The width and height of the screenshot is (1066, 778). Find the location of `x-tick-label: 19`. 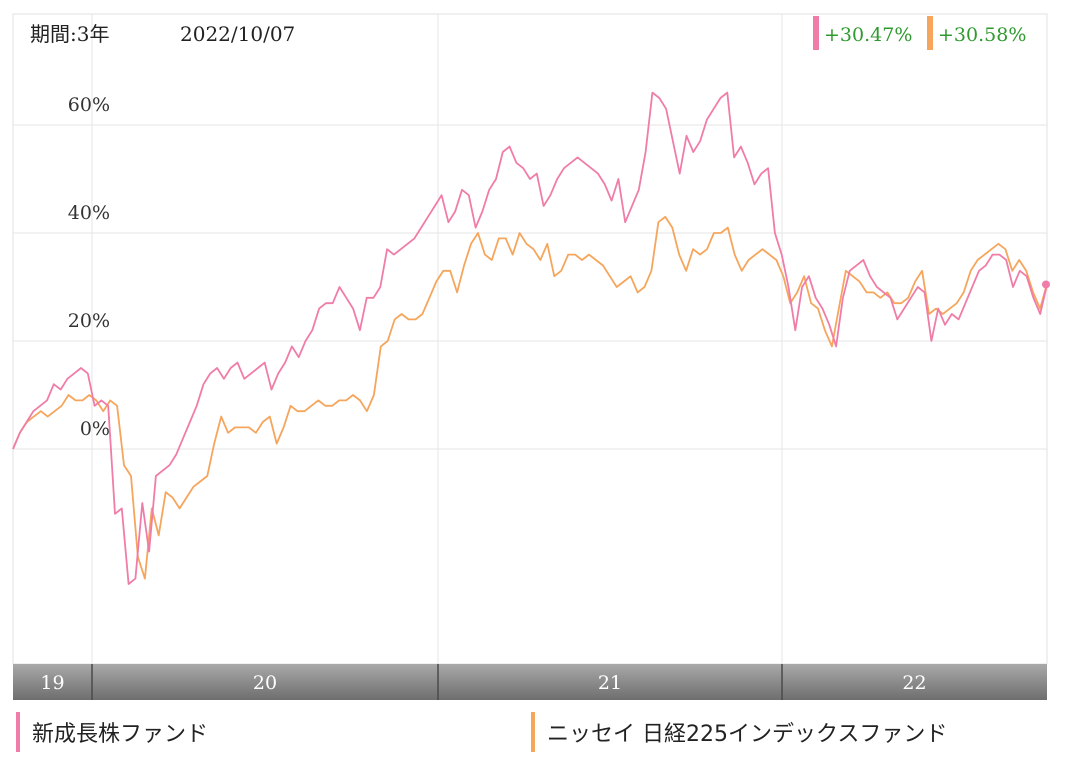

x-tick-label: 19 is located at coordinates (52, 683).